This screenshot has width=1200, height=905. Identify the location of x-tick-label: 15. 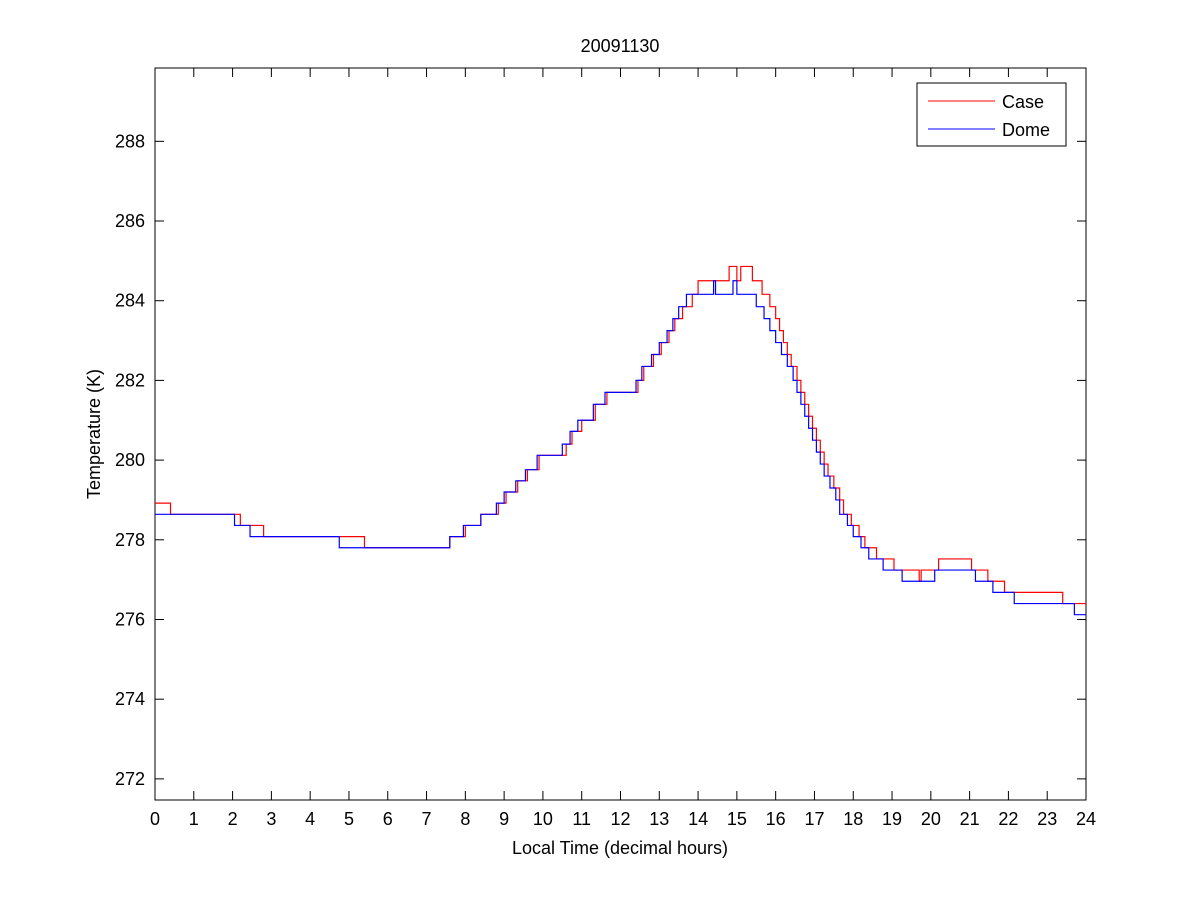
(737, 819).